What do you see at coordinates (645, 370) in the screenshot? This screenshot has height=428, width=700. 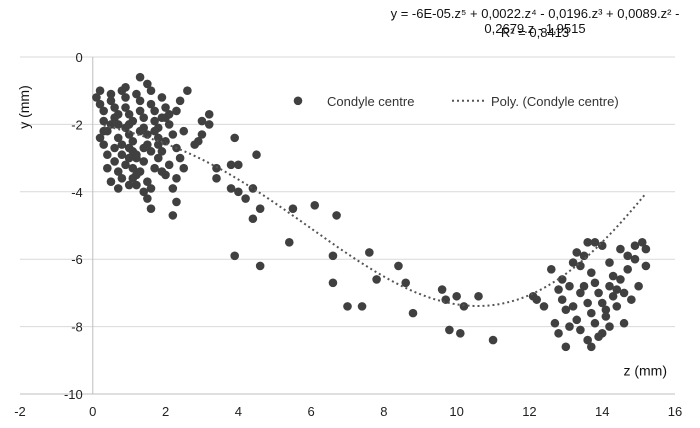 I see `x-axis-title: z (mm)` at bounding box center [645, 370].